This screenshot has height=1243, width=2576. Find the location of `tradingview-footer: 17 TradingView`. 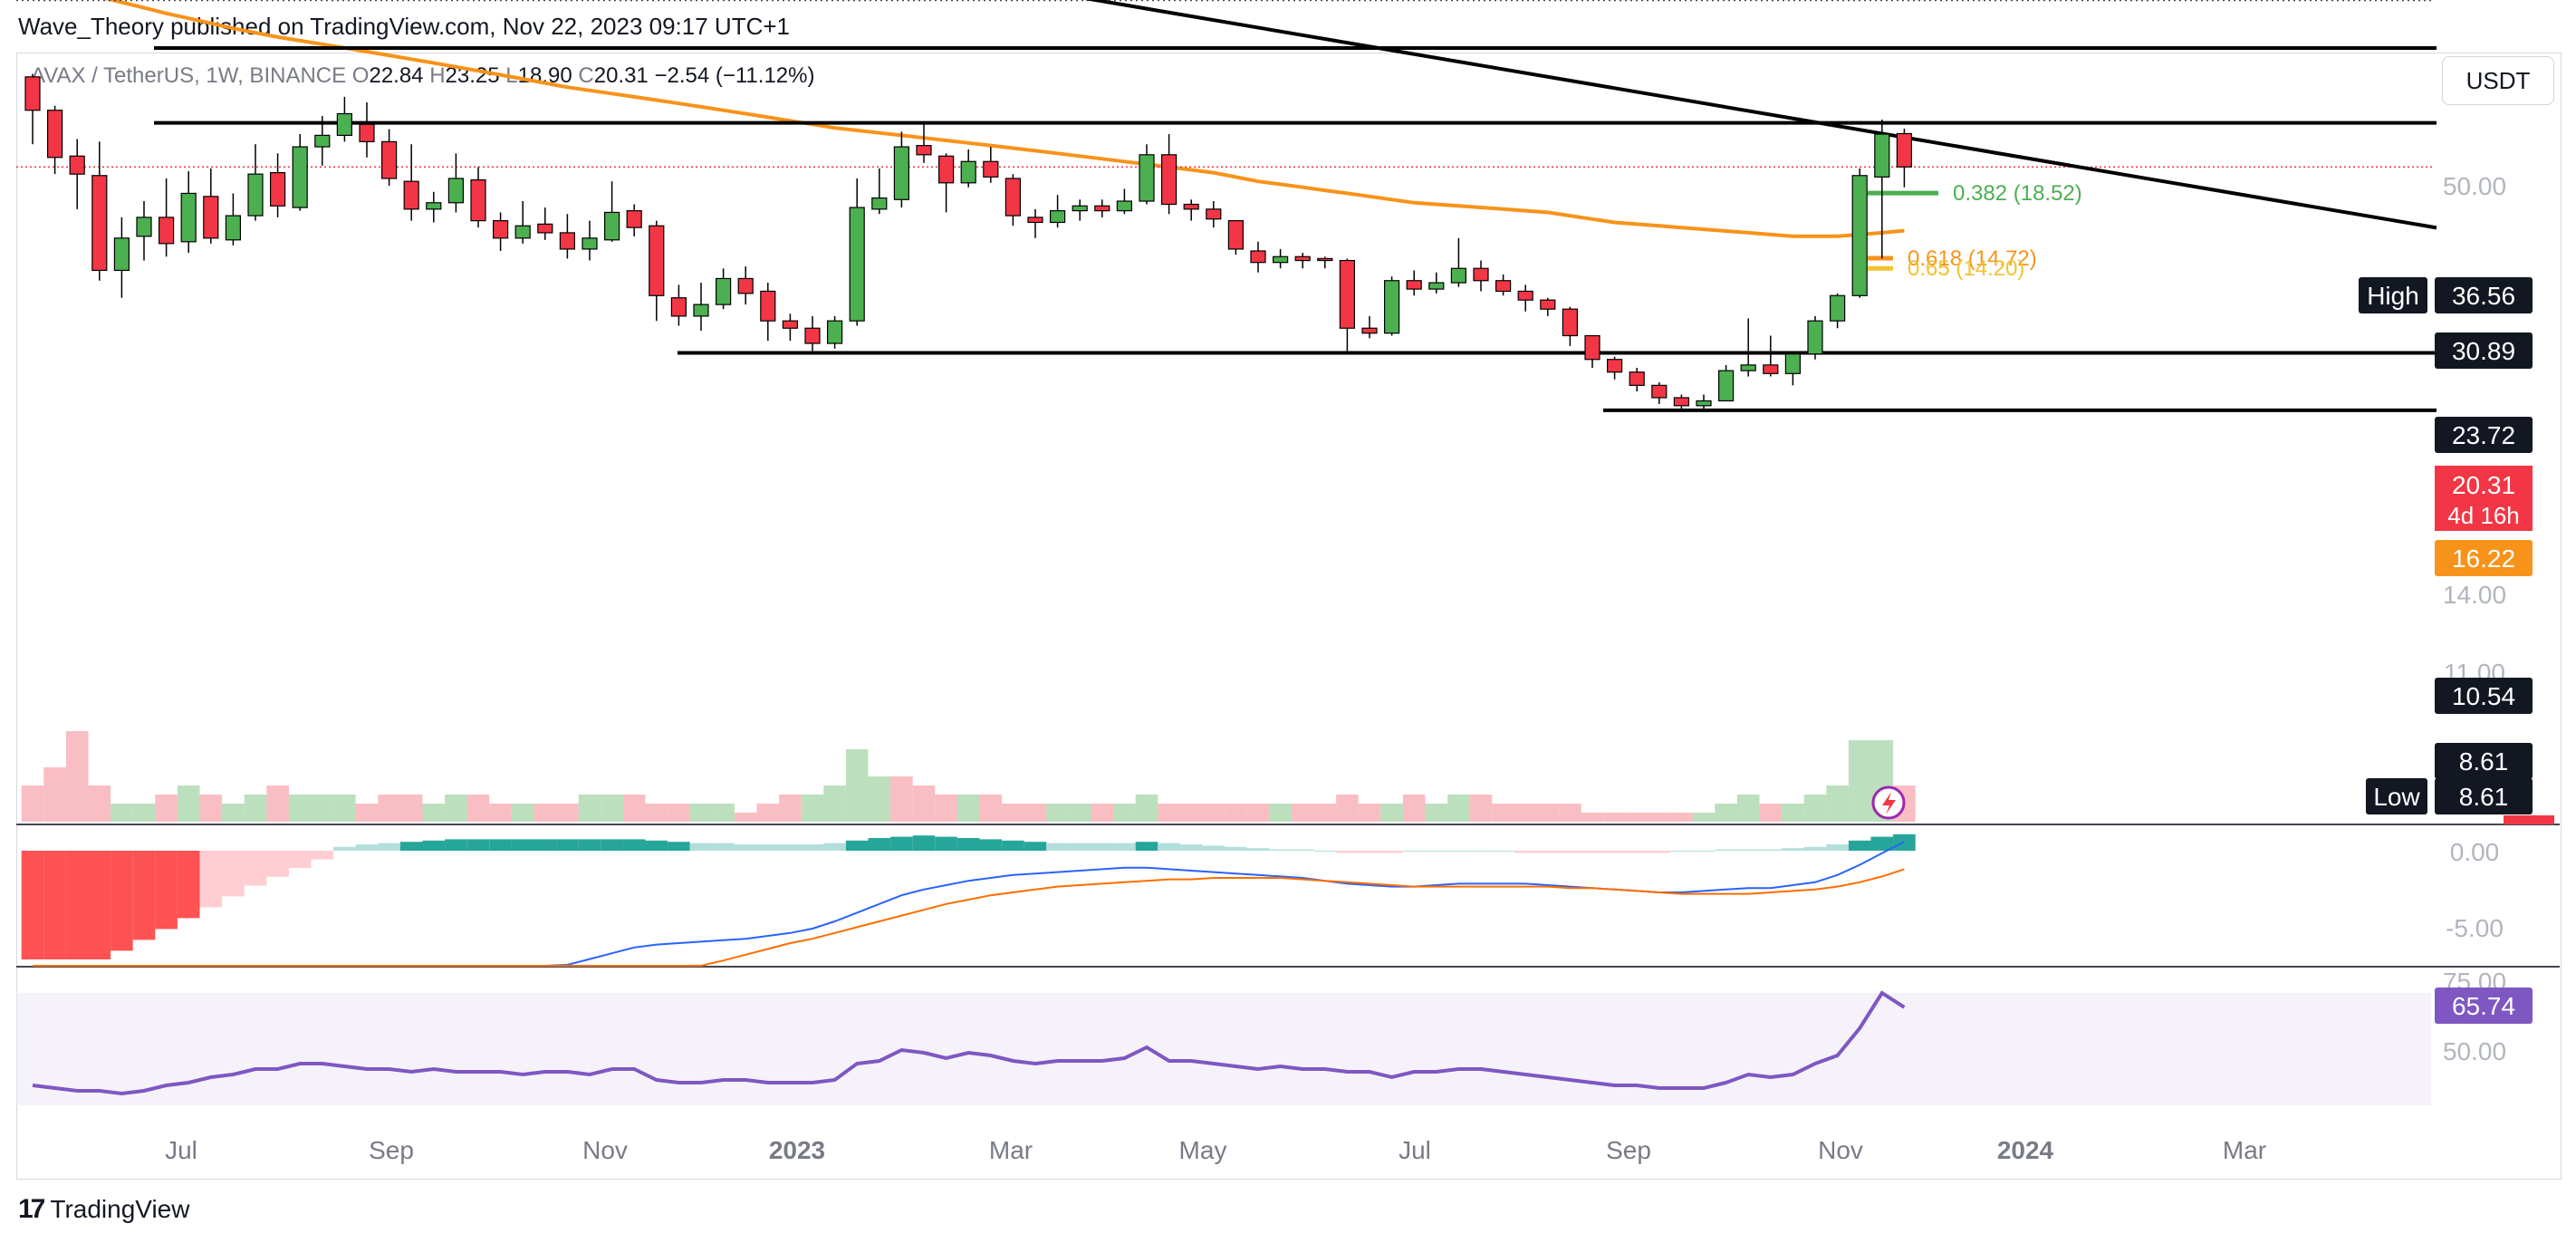

tradingview-footer: 17 TradingView is located at coordinates (103, 1209).